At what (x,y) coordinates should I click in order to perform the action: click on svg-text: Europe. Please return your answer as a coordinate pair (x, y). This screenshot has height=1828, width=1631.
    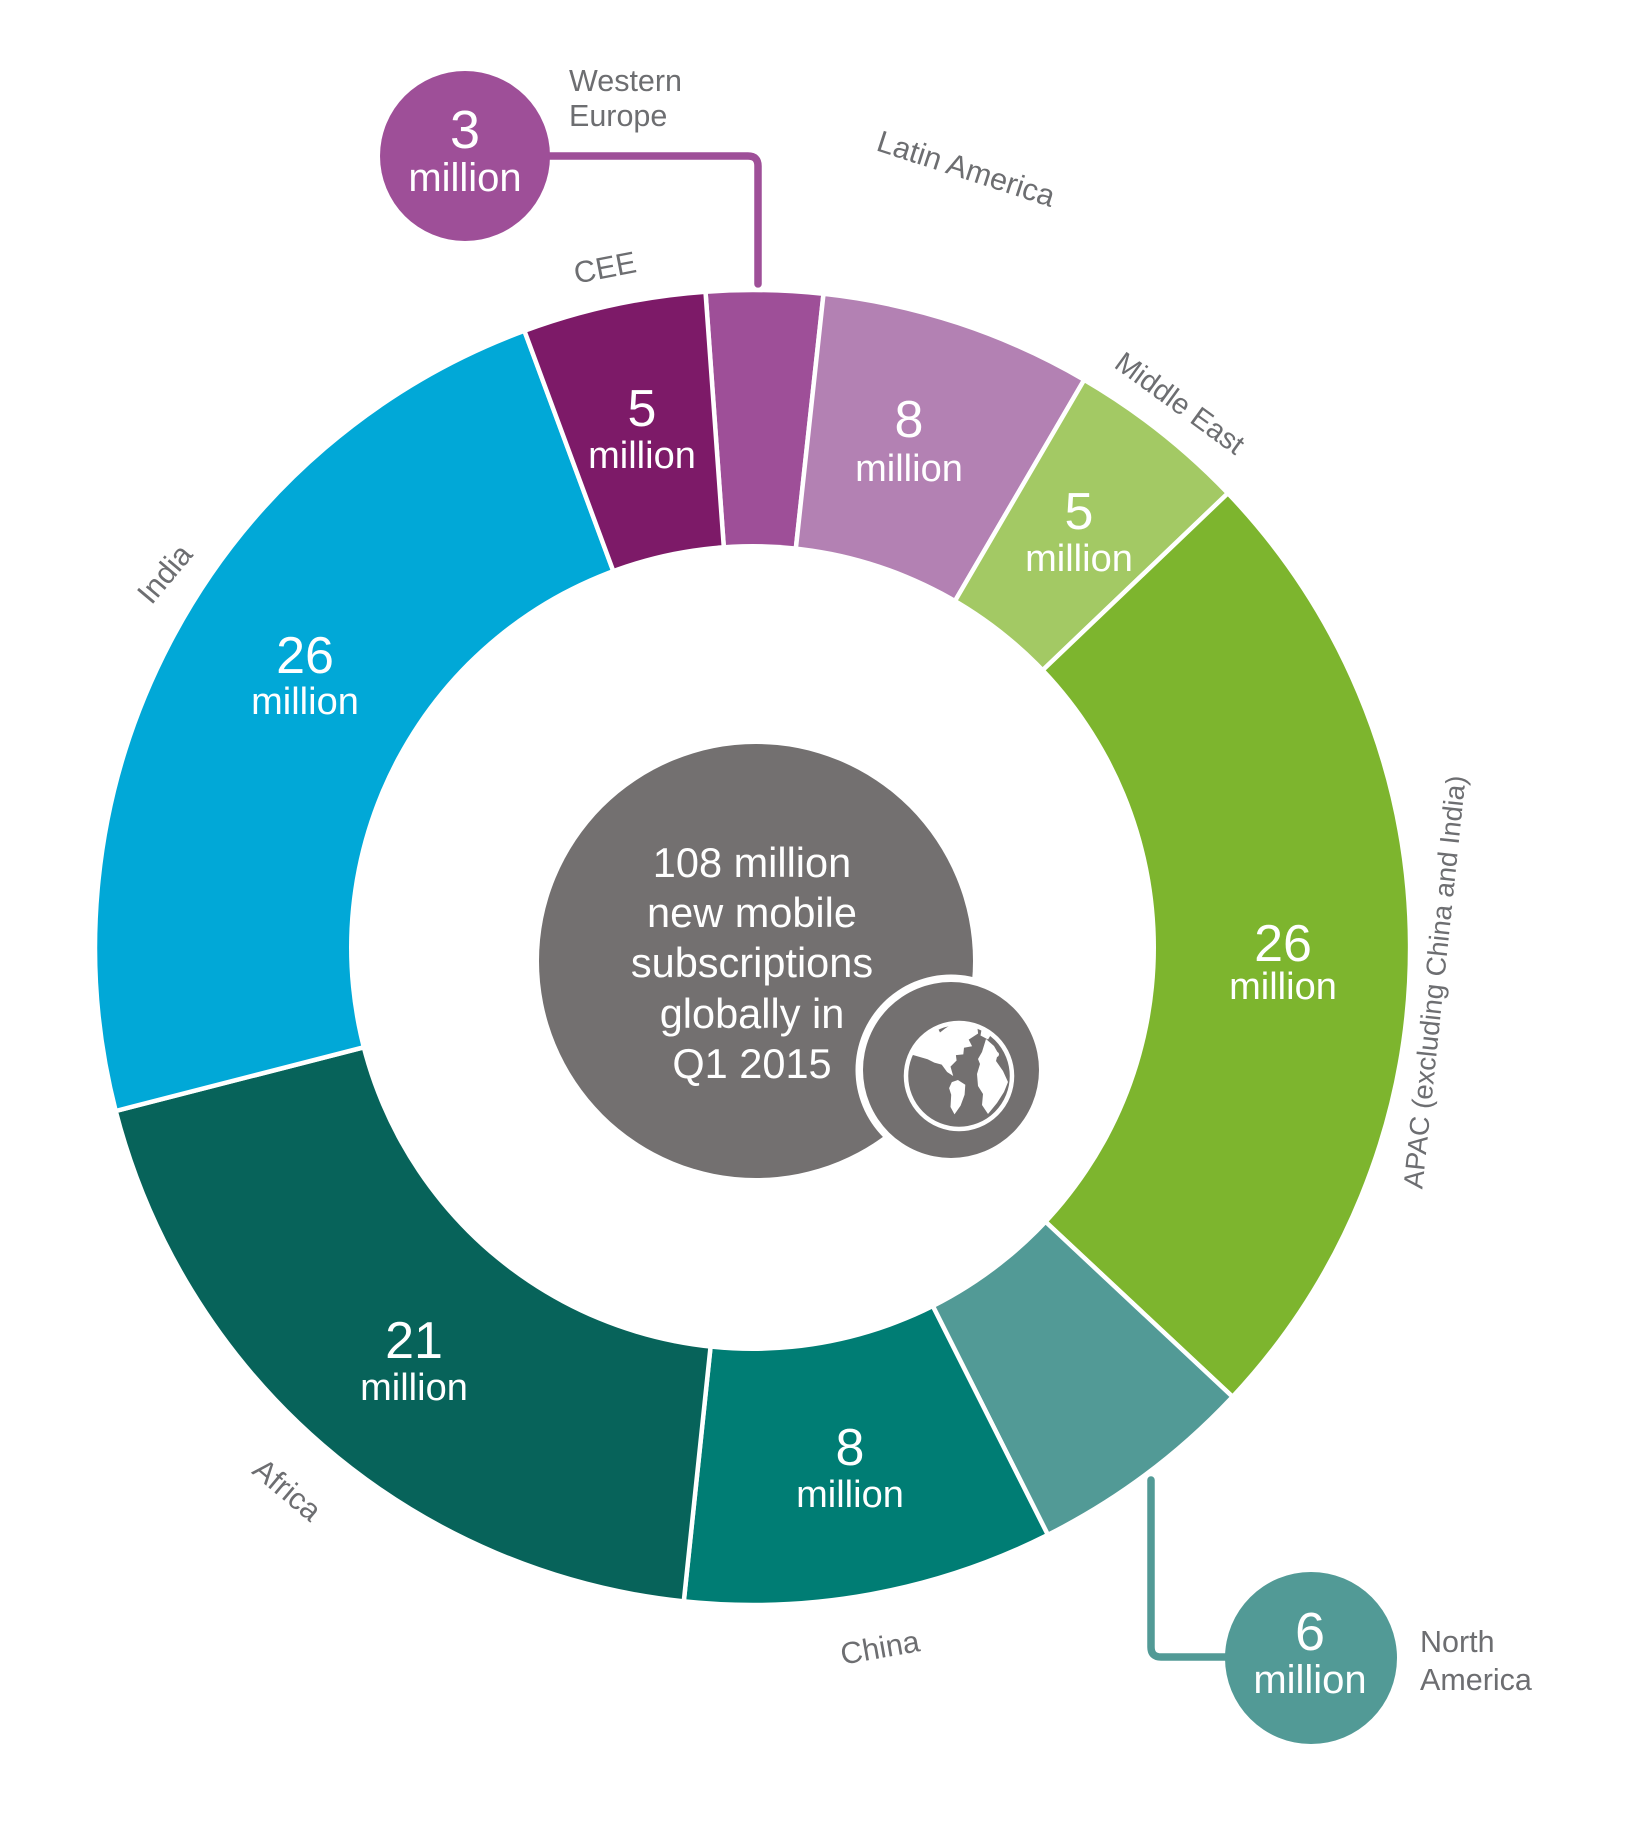
    Looking at the image, I should click on (618, 116).